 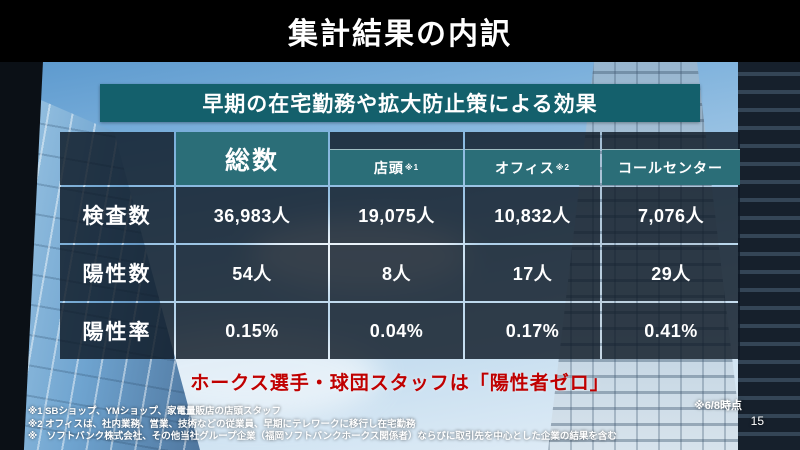 What do you see at coordinates (396, 331) in the screenshot?
I see `table-value: 0.04%` at bounding box center [396, 331].